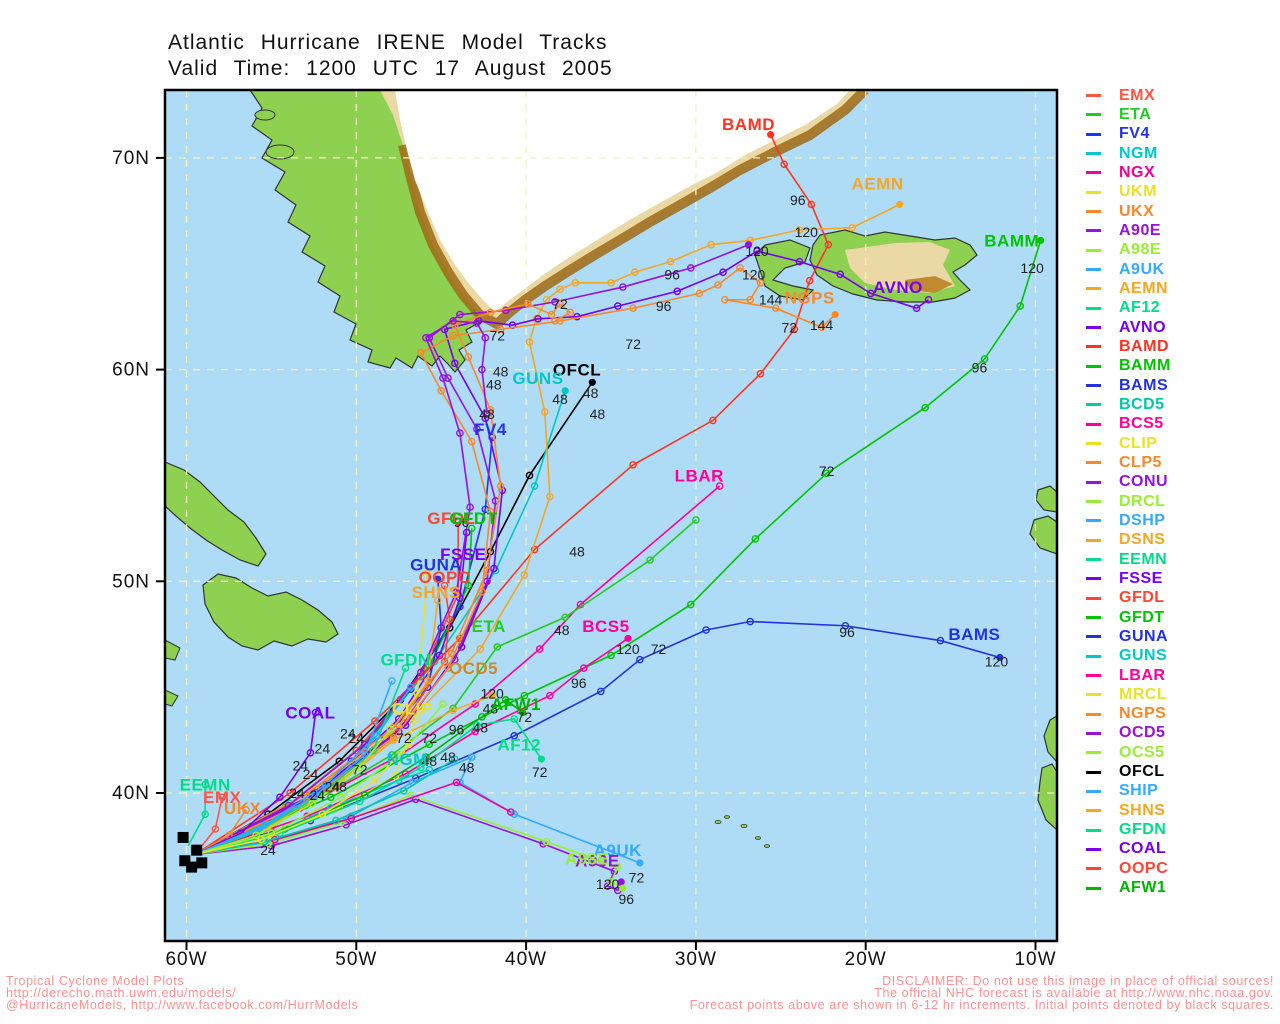 This screenshot has width=1280, height=1024. What do you see at coordinates (222, 797) in the screenshot?
I see `track-label-emx: EMX` at bounding box center [222, 797].